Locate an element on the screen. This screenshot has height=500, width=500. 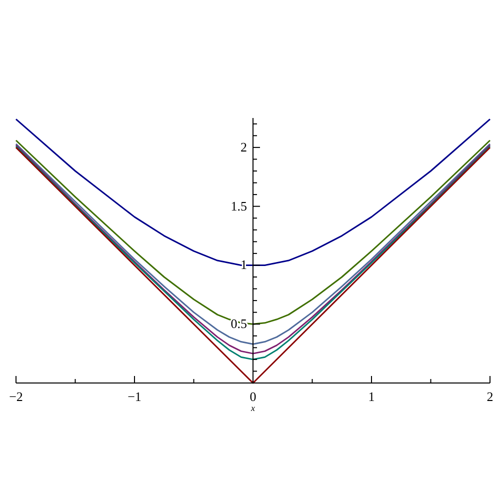
x-axis-title: x is located at coordinates (252, 408).